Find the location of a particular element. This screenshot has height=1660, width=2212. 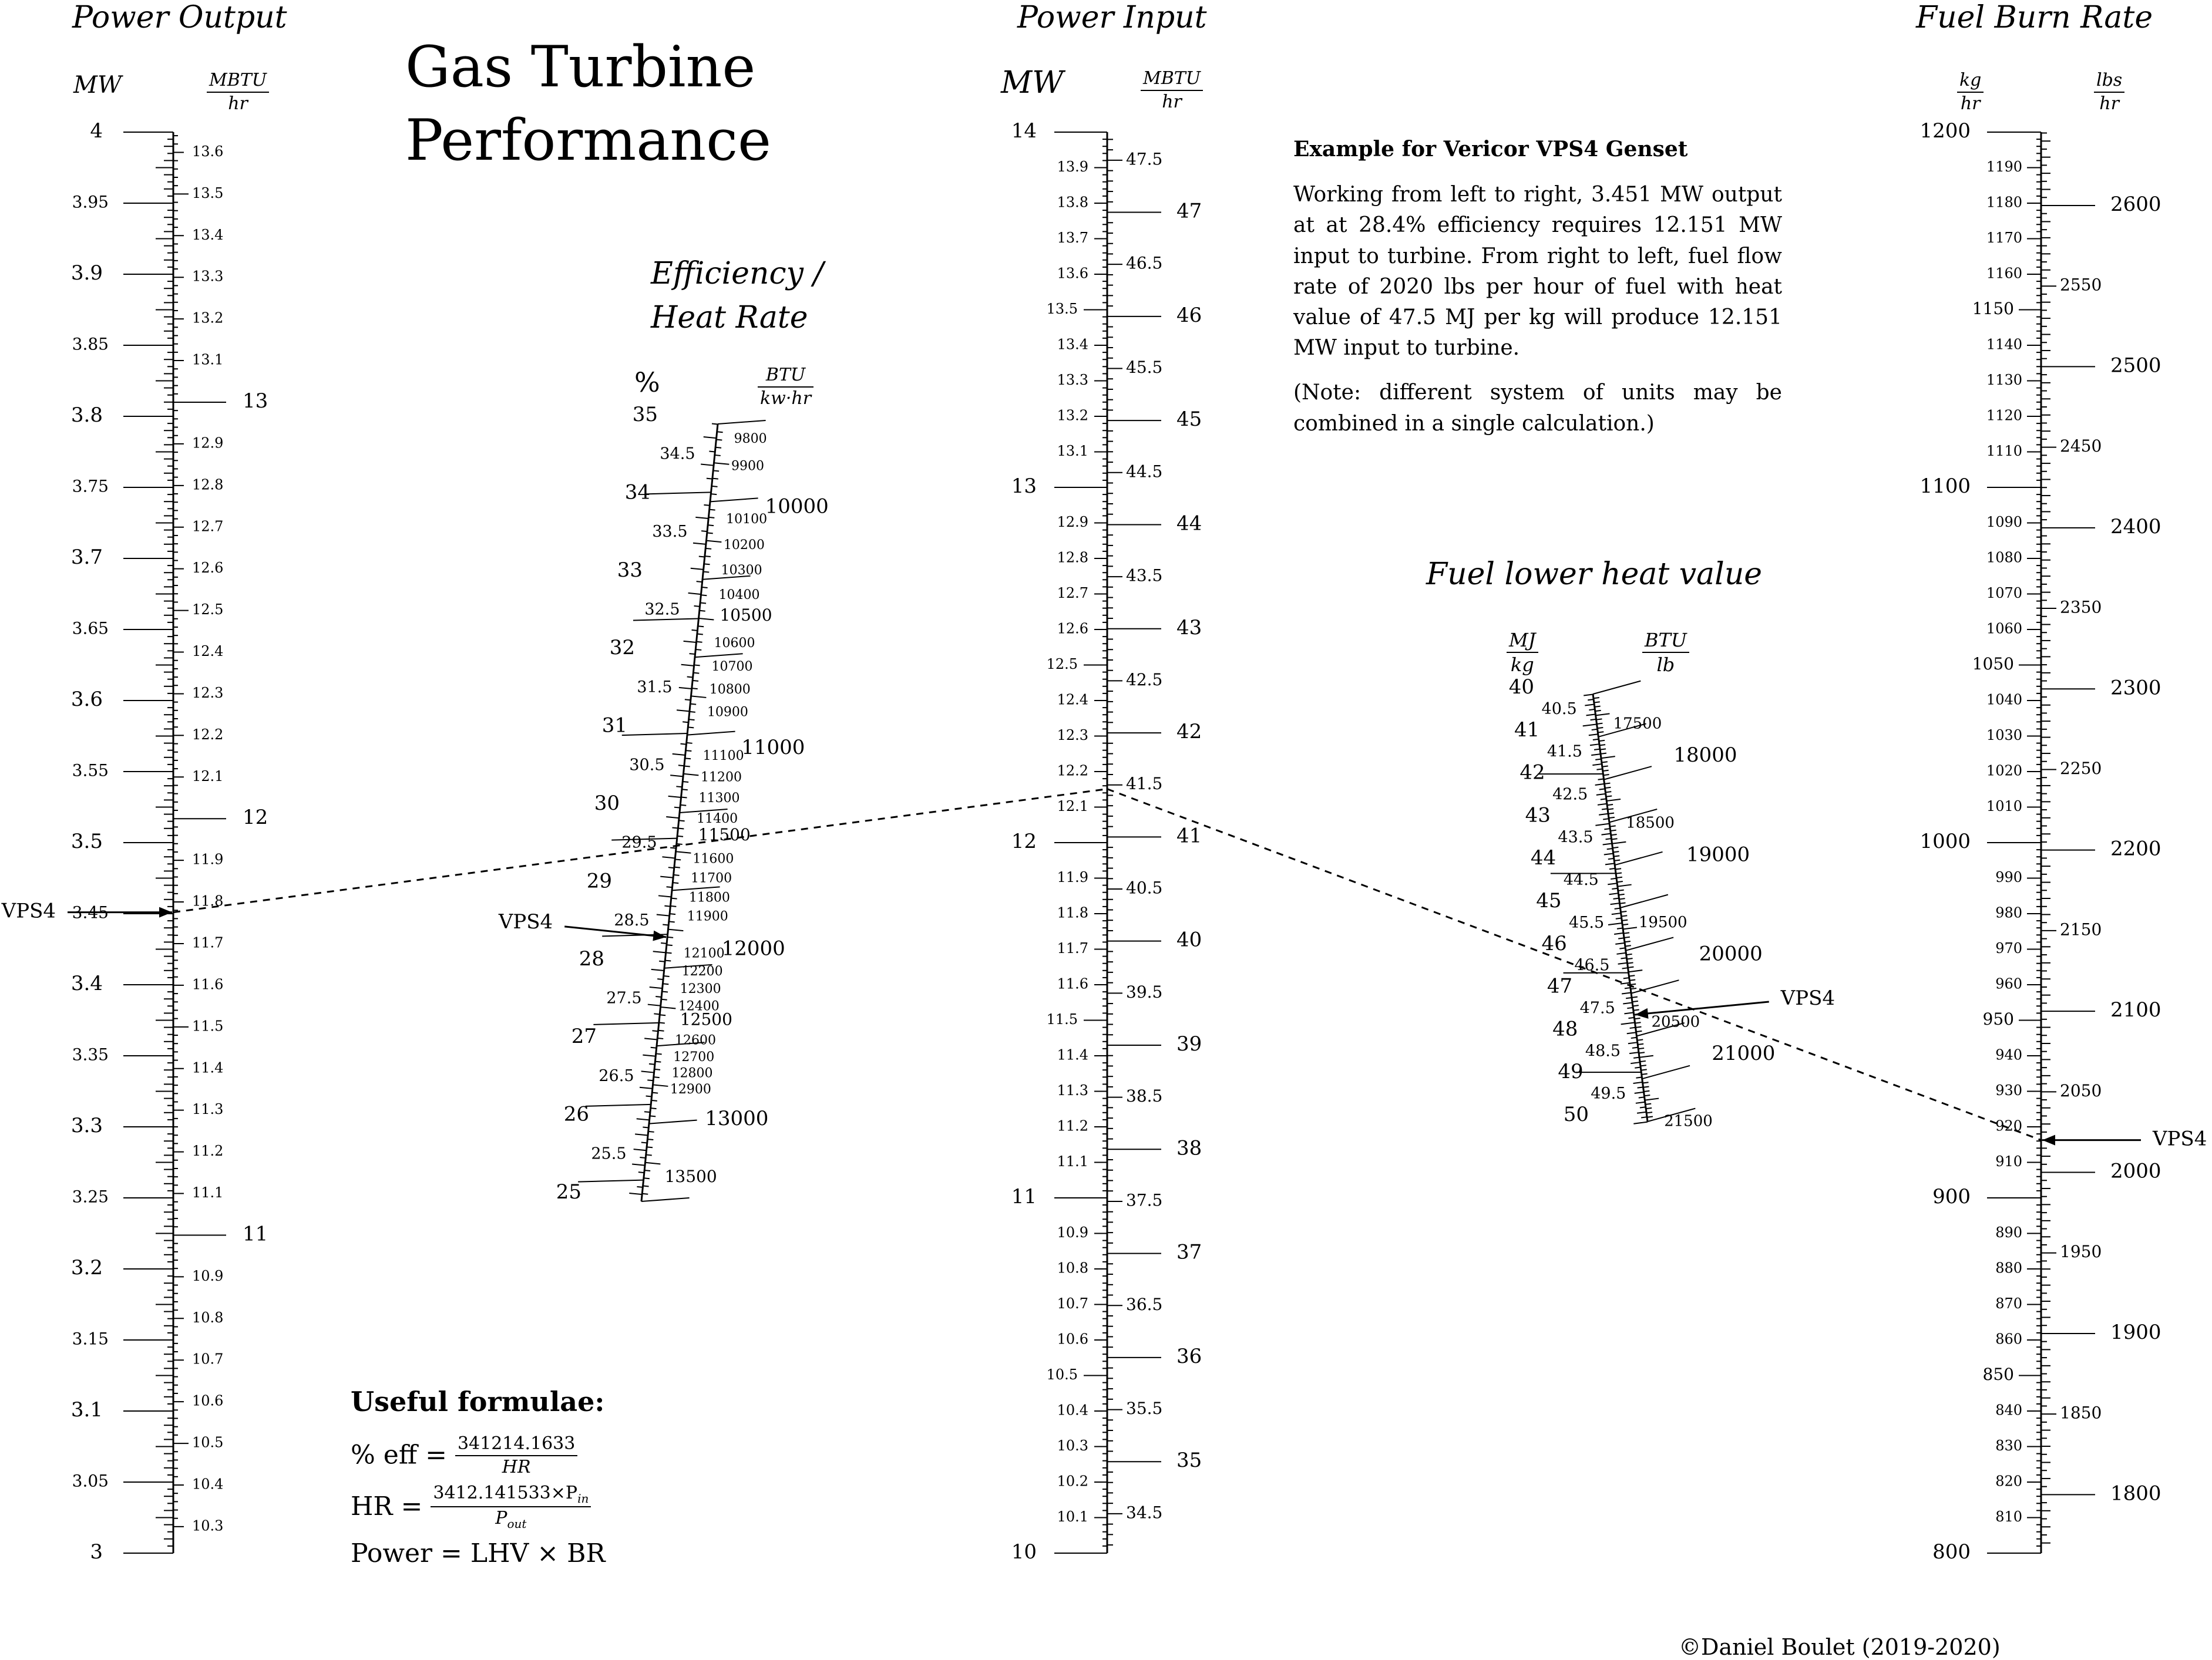

fuel-burn-kg-label: 820 is located at coordinates (2008, 1481).